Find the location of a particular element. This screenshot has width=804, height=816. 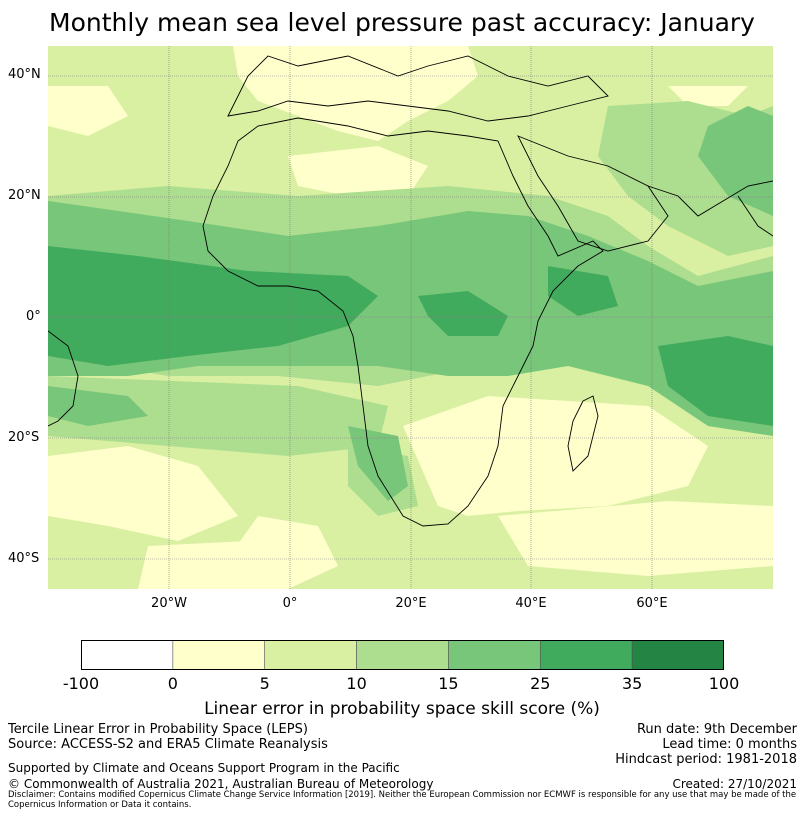

lat-label-20n: 20°N is located at coordinates (24, 195).